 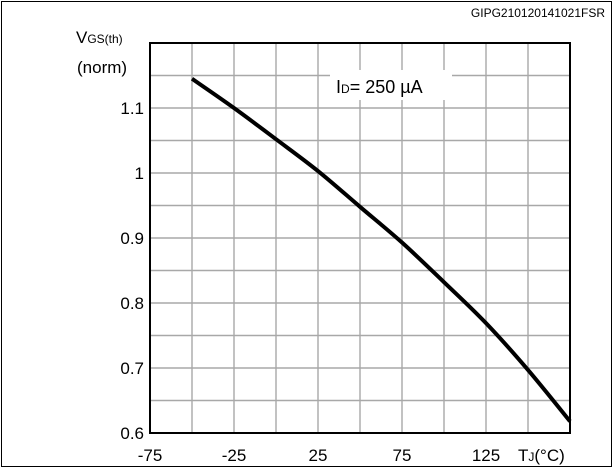 What do you see at coordinates (549, 455) in the screenshot?
I see `x-axis-label-unit: (°C)` at bounding box center [549, 455].